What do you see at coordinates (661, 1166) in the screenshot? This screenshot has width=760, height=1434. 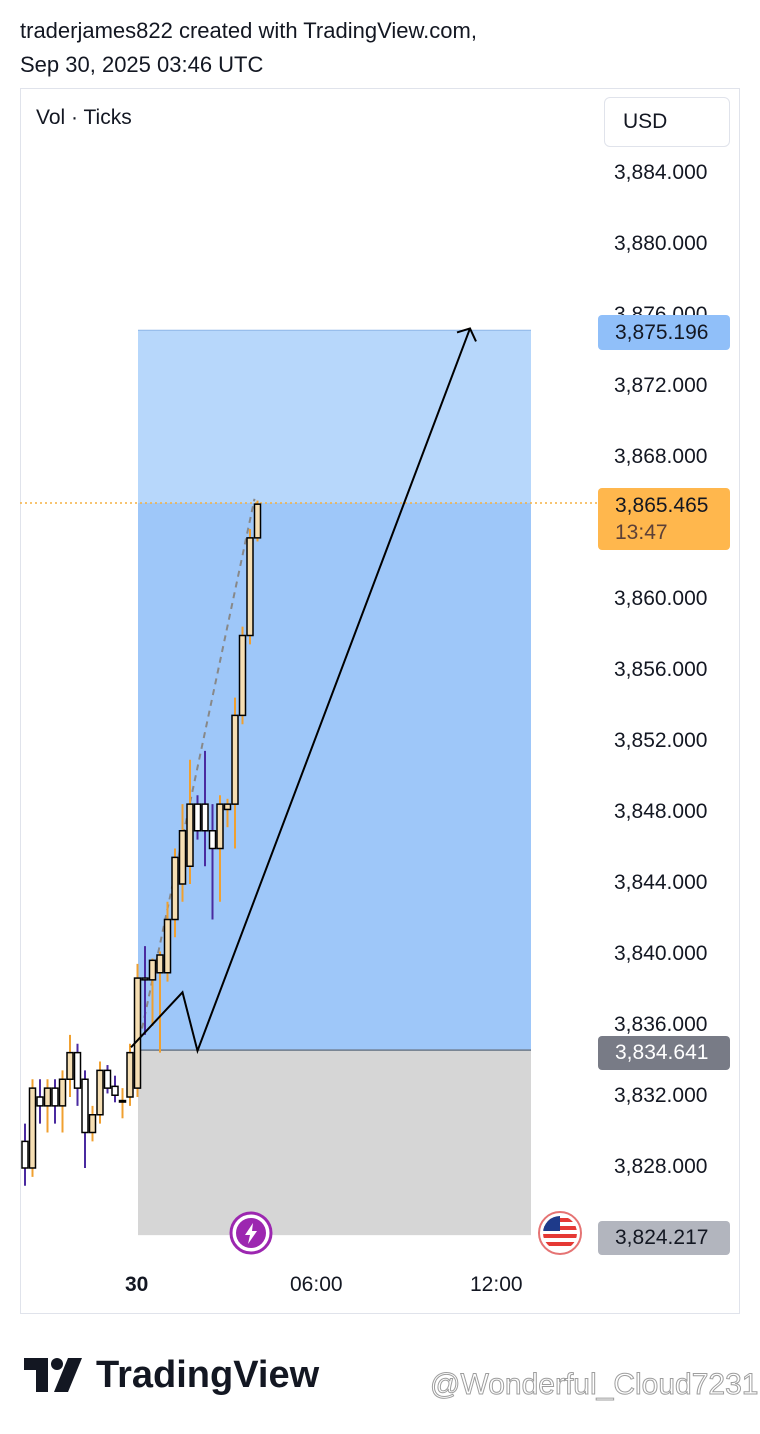 I see `price-tick-label: 3,828.000` at bounding box center [661, 1166].